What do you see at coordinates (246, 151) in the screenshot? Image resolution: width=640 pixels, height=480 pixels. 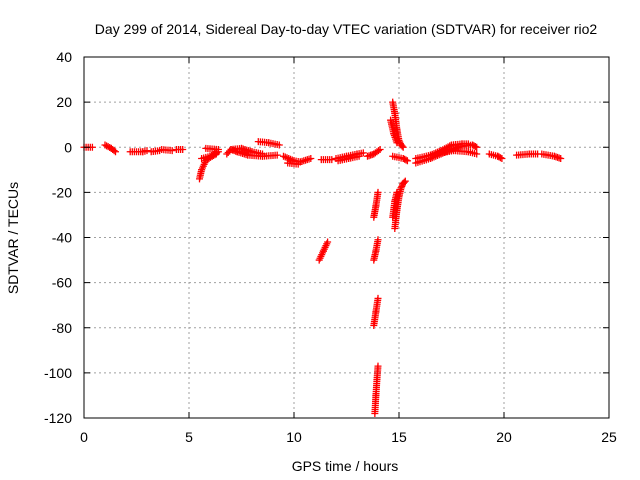 I see `series-k` at bounding box center [246, 151].